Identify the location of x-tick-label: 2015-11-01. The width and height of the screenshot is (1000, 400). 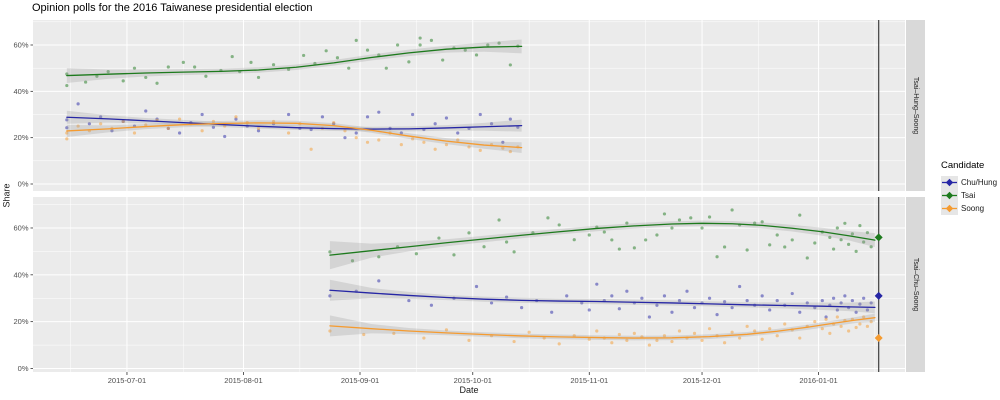
(589, 380).